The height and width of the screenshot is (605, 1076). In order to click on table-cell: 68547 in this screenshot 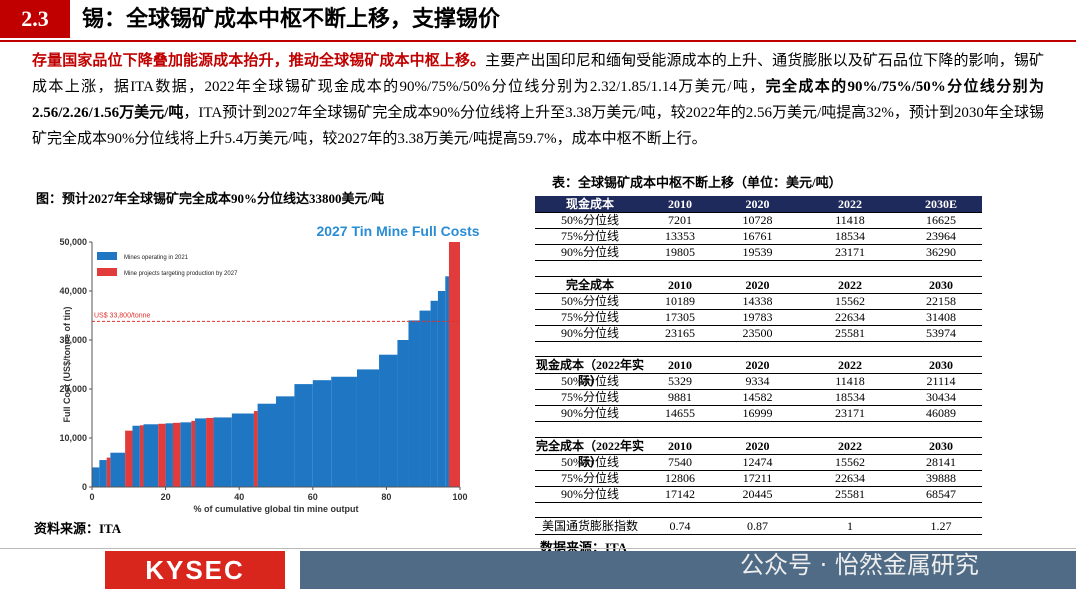, I will do `click(941, 493)`.